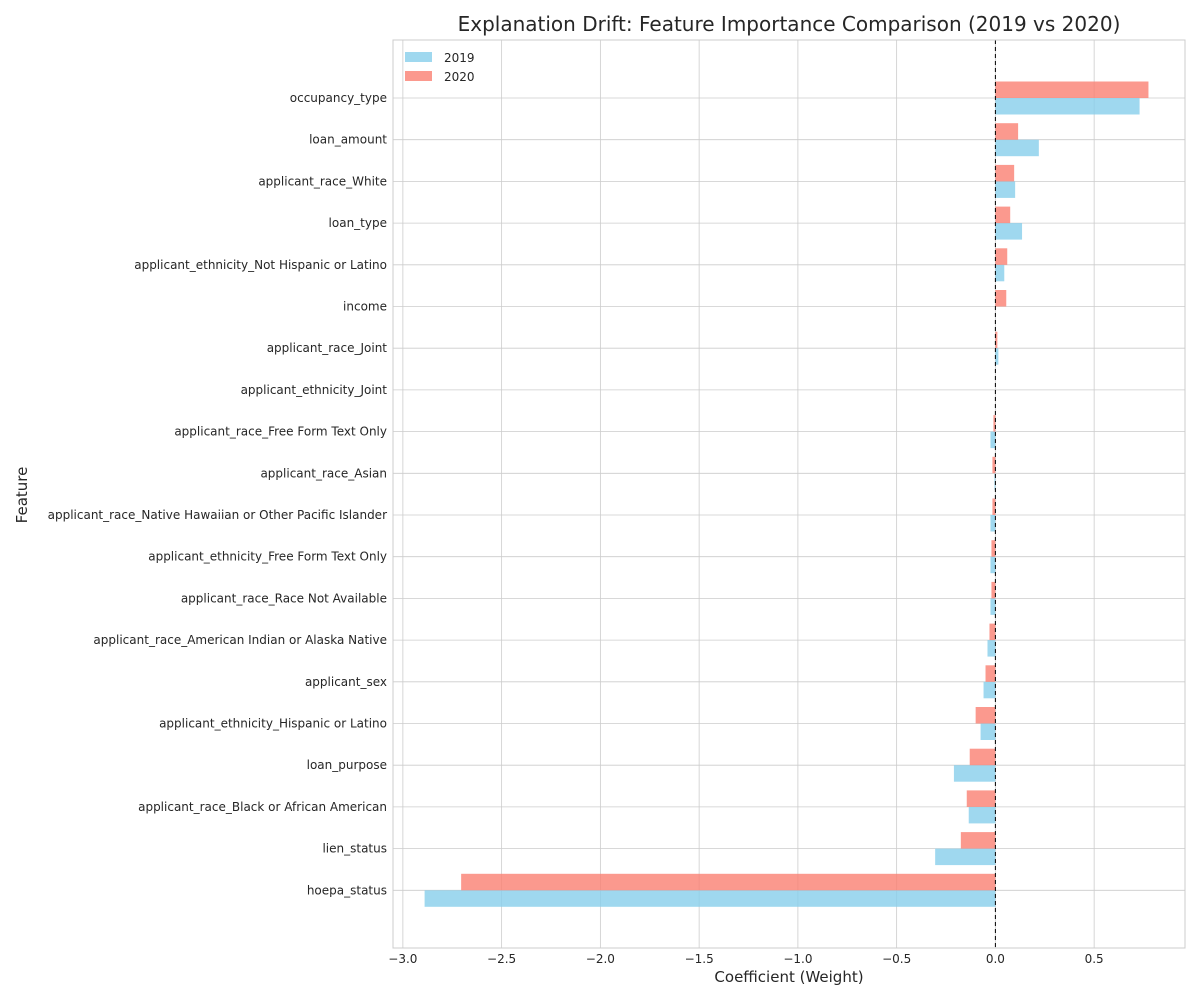 The image size is (1200, 1000). Describe the element at coordinates (993, 590) in the screenshot. I see `bar-2020-applicant-race-race-not-available` at that location.